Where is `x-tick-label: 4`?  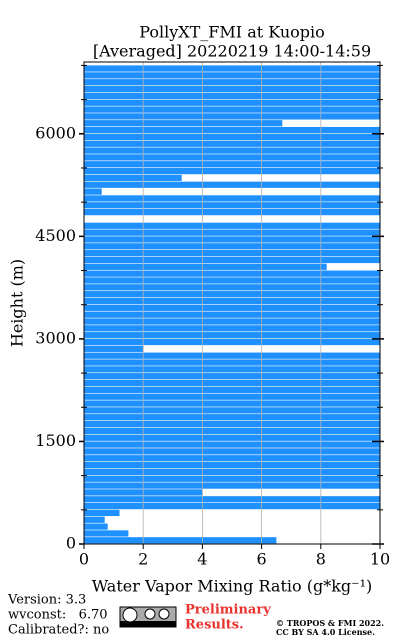 x-tick-label: 4 is located at coordinates (202, 559).